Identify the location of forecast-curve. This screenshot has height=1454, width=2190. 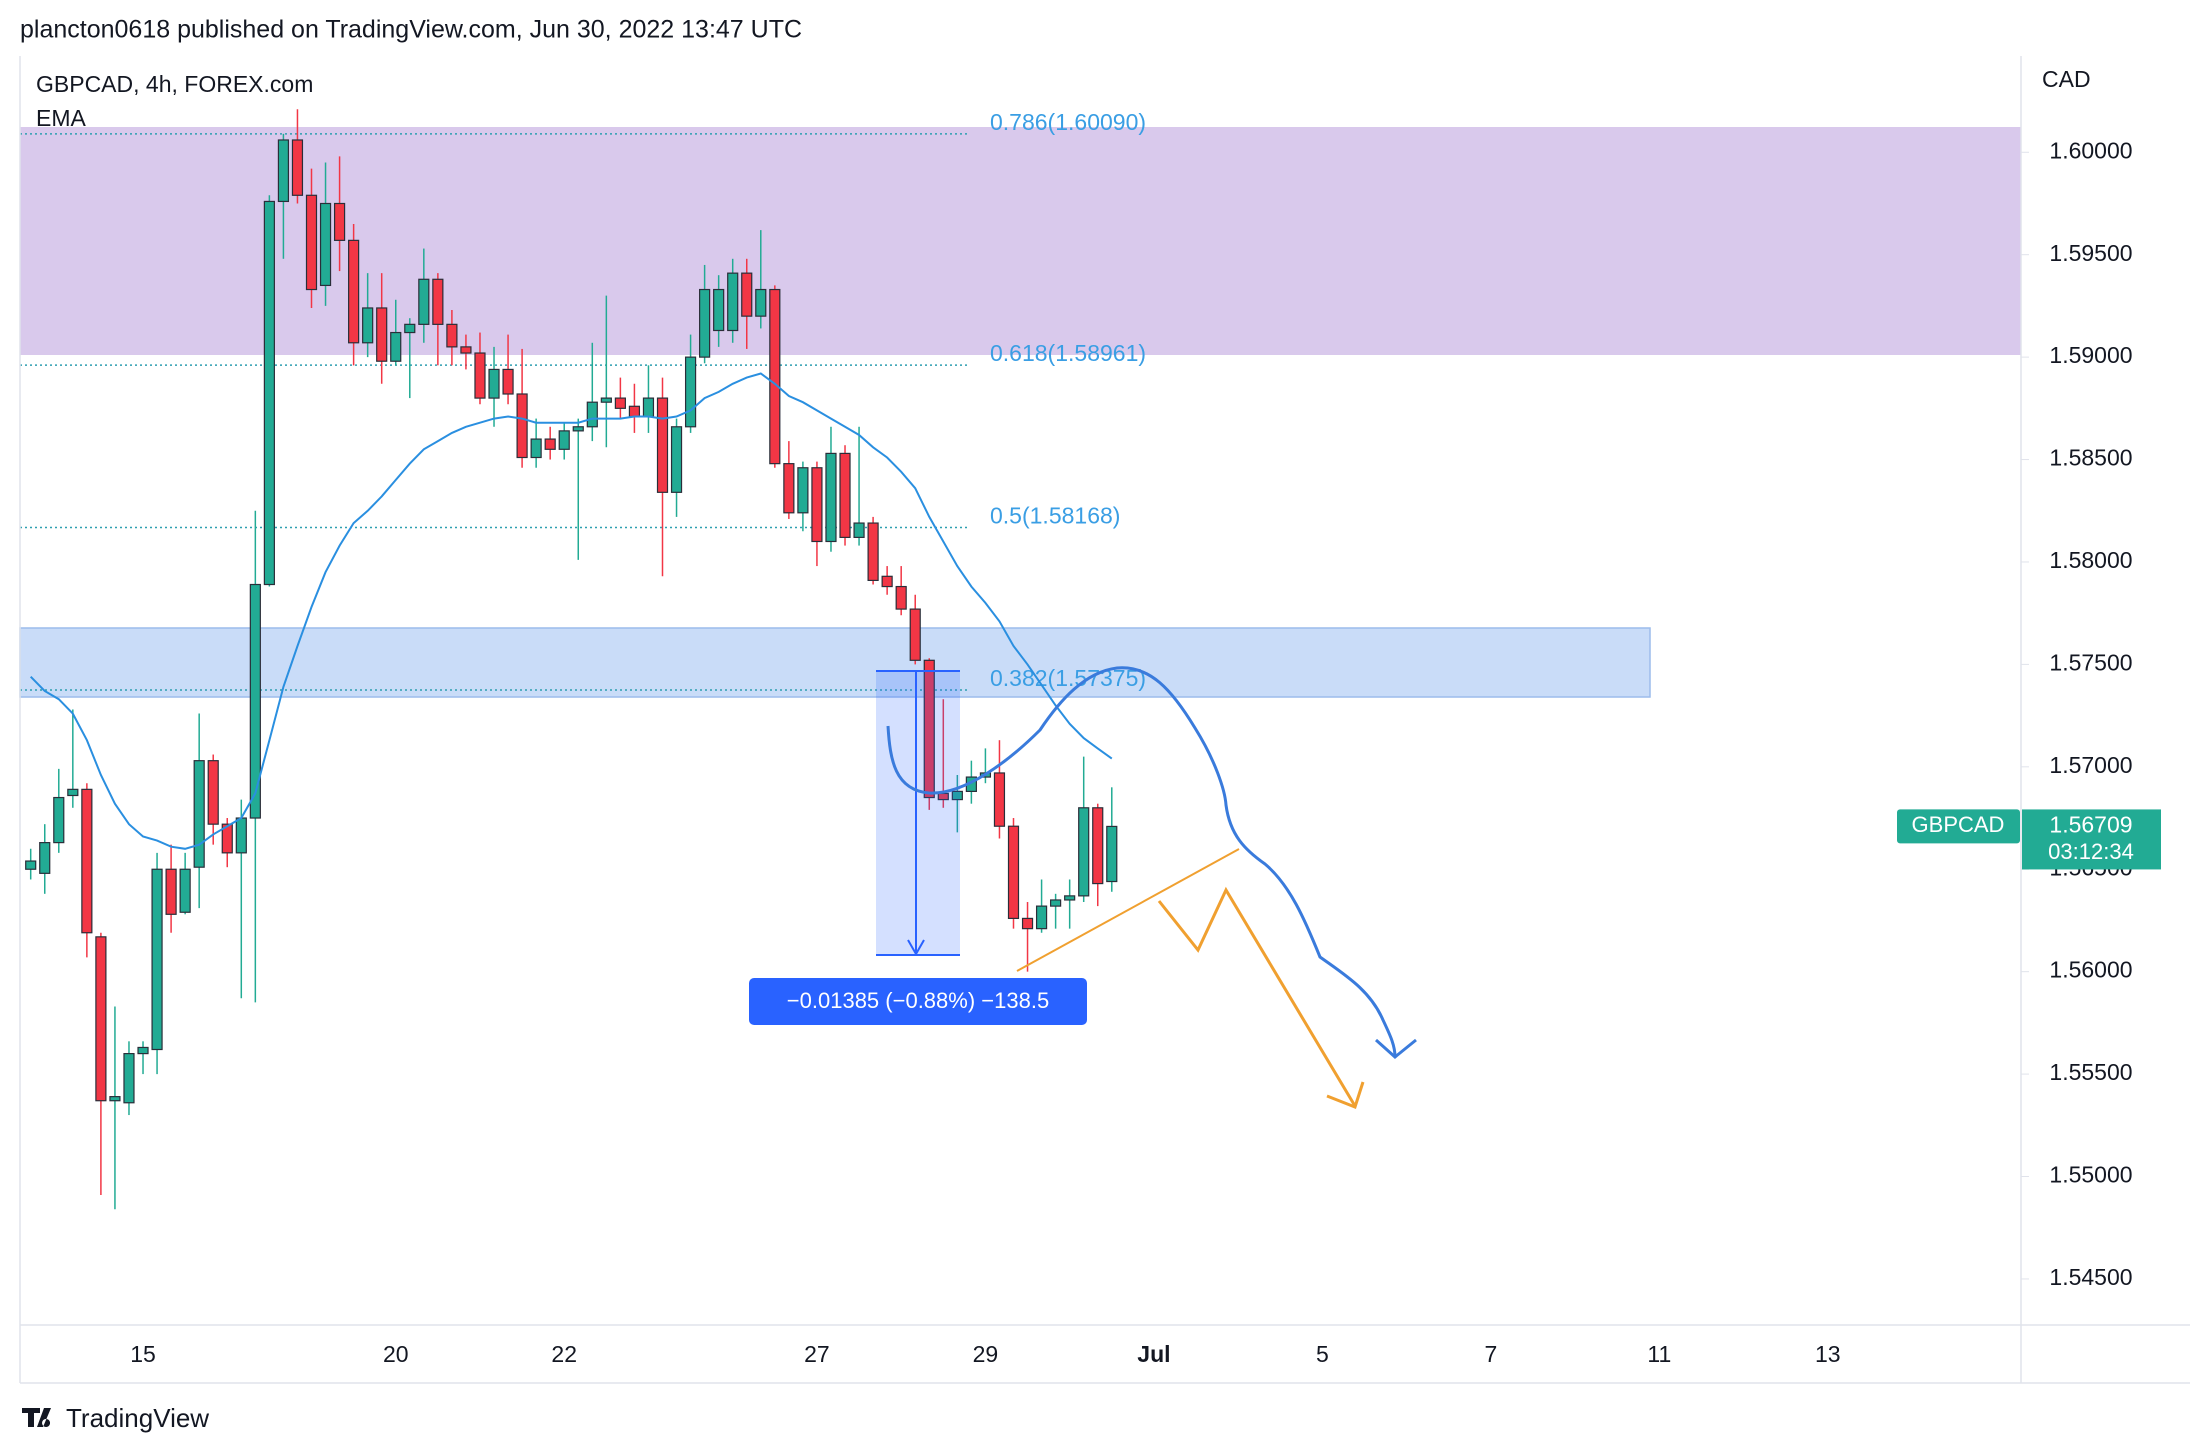
(1141, 862).